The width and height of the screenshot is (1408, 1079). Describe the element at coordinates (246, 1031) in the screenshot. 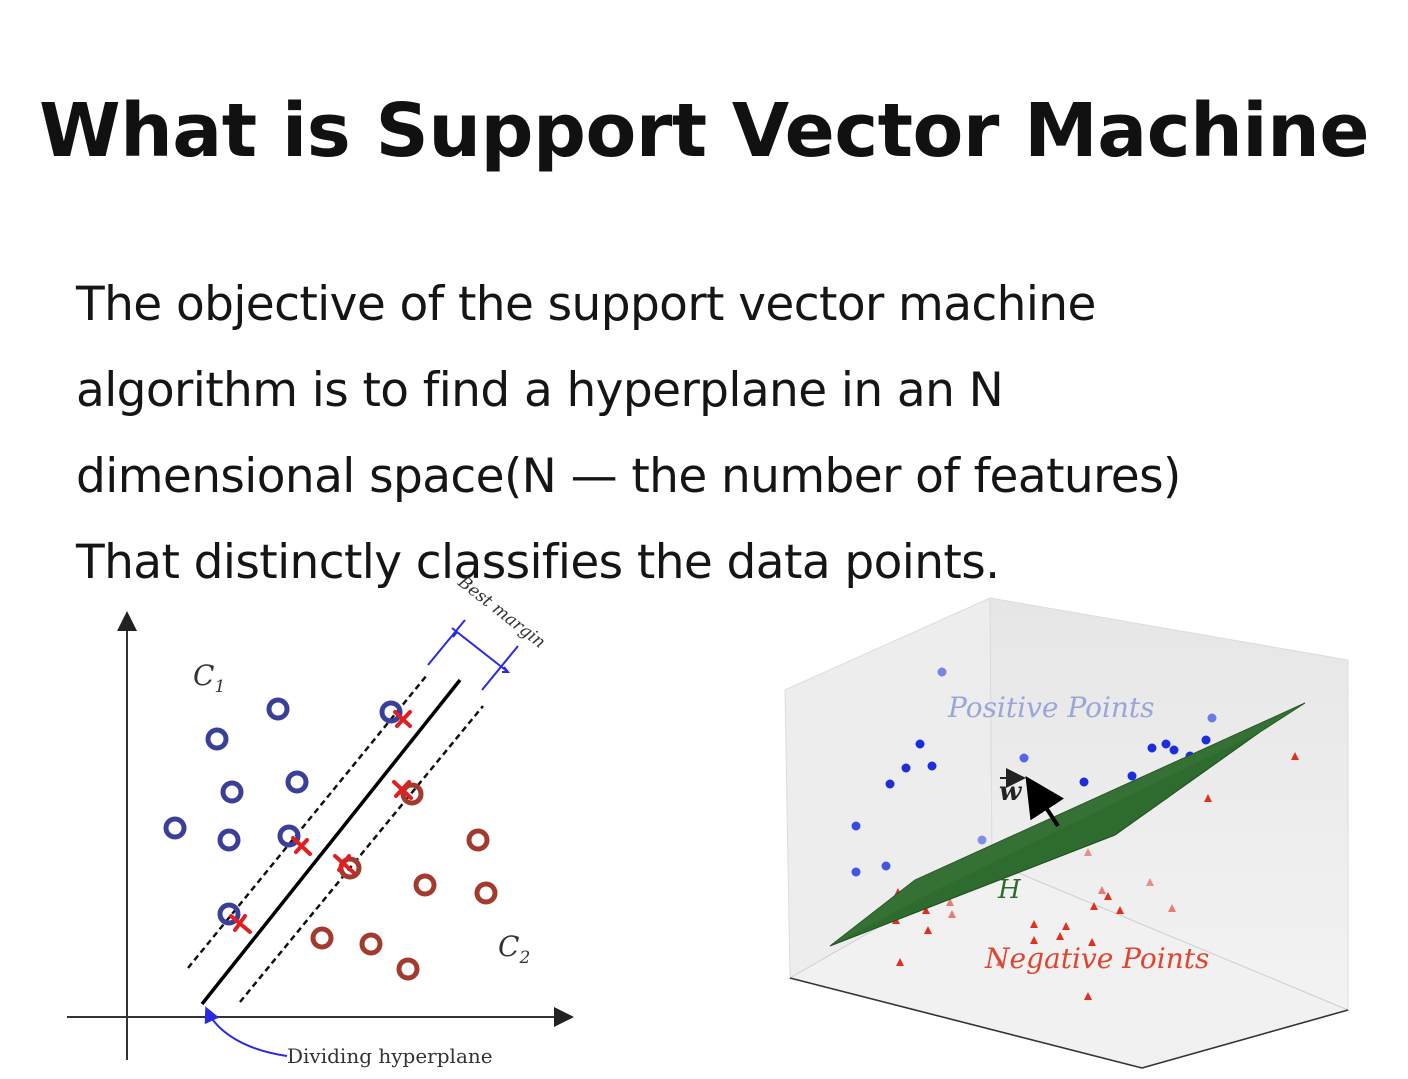

I see `hyperplane-callout-arrow` at that location.